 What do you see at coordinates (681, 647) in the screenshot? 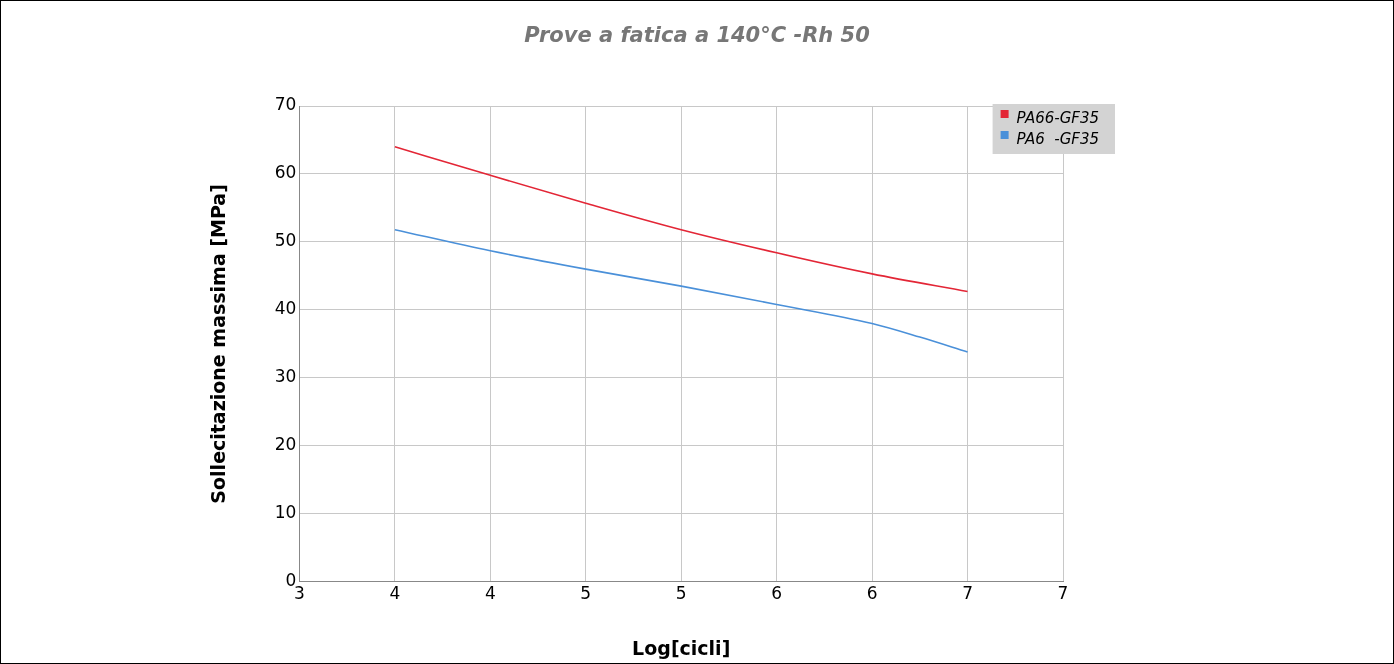
I see `x-axis-title: Log[cicli]` at bounding box center [681, 647].